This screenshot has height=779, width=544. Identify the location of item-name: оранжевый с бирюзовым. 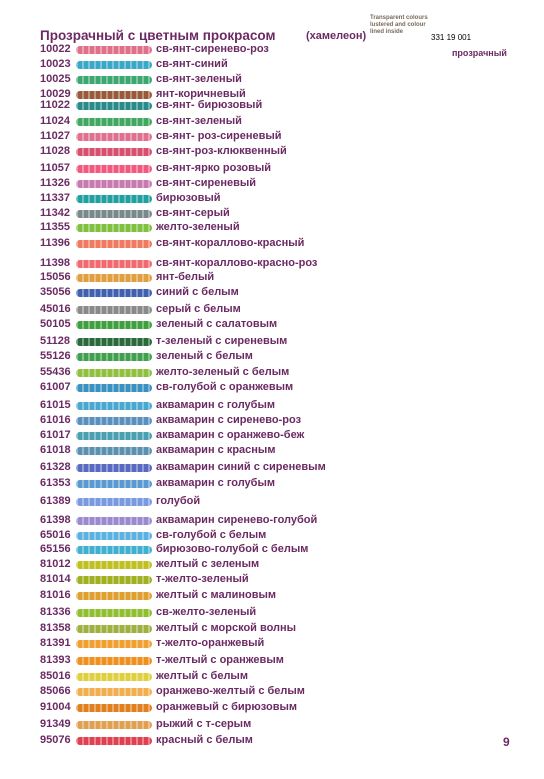
(226, 707).